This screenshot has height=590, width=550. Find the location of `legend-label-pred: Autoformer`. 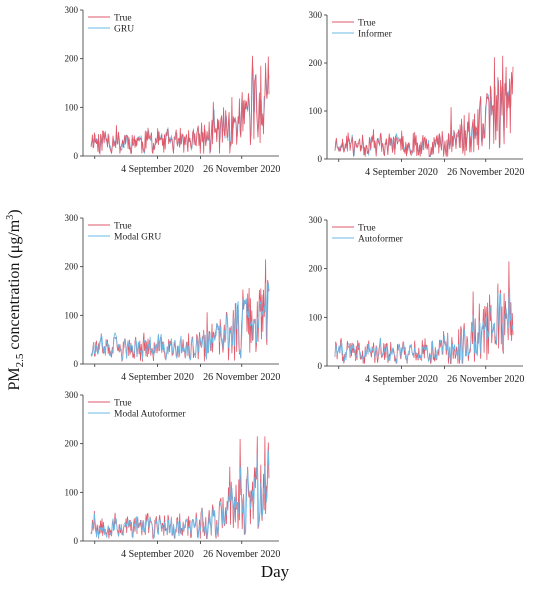

legend-label-pred: Autoformer is located at coordinates (381, 239).